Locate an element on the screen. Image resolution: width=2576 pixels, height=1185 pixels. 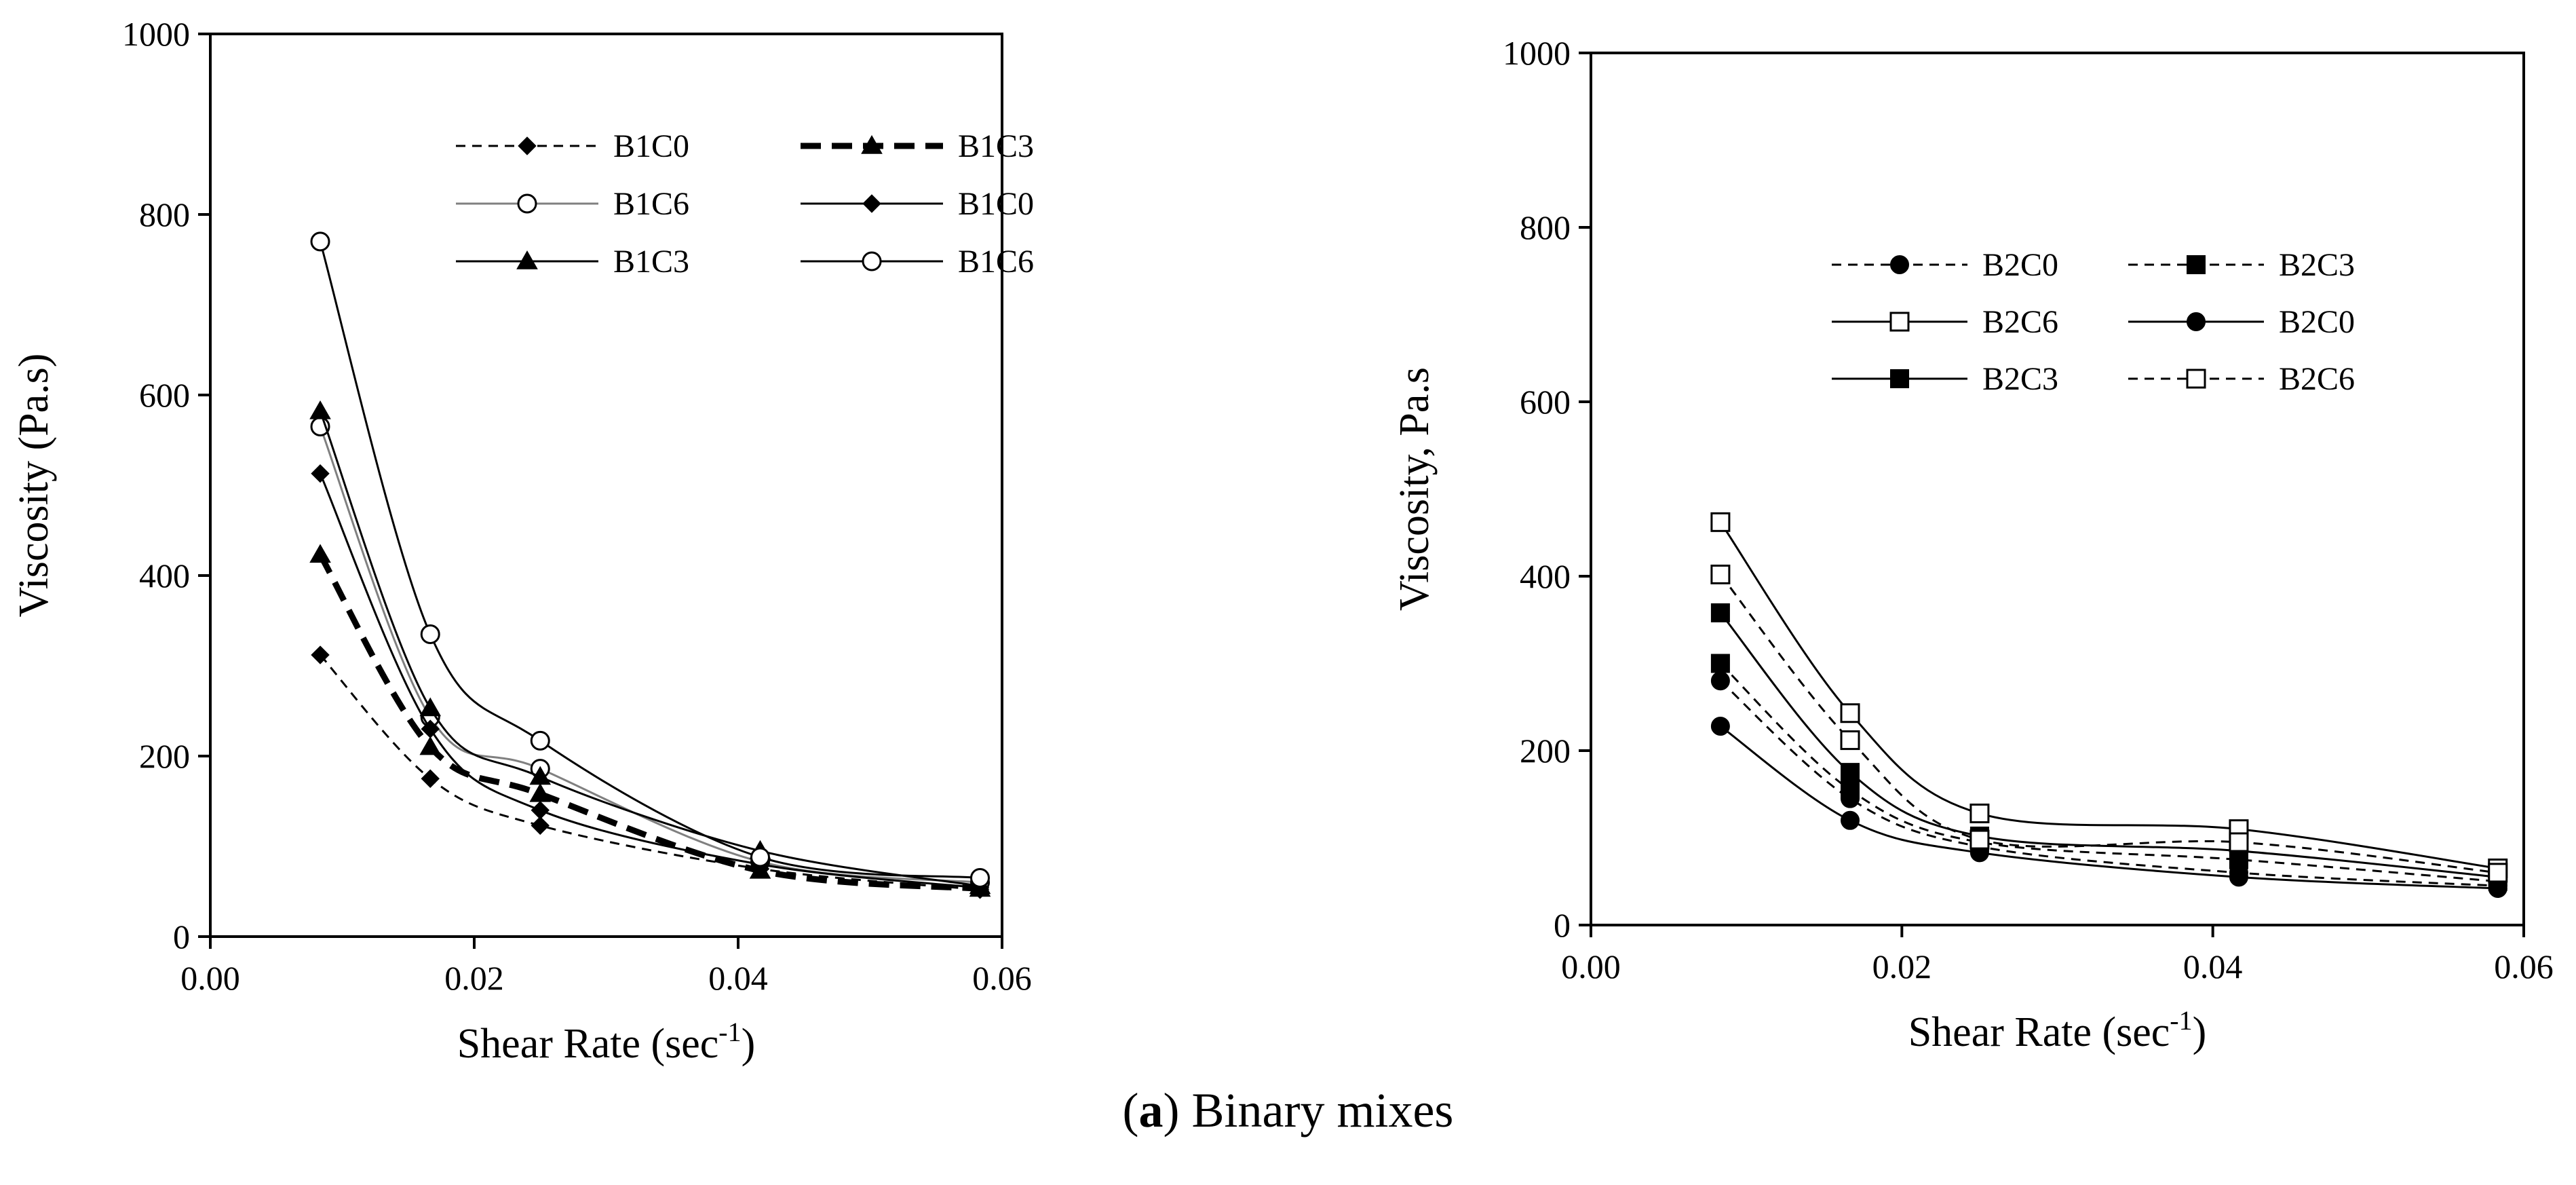
y-tick-label: 800 is located at coordinates (164, 214).